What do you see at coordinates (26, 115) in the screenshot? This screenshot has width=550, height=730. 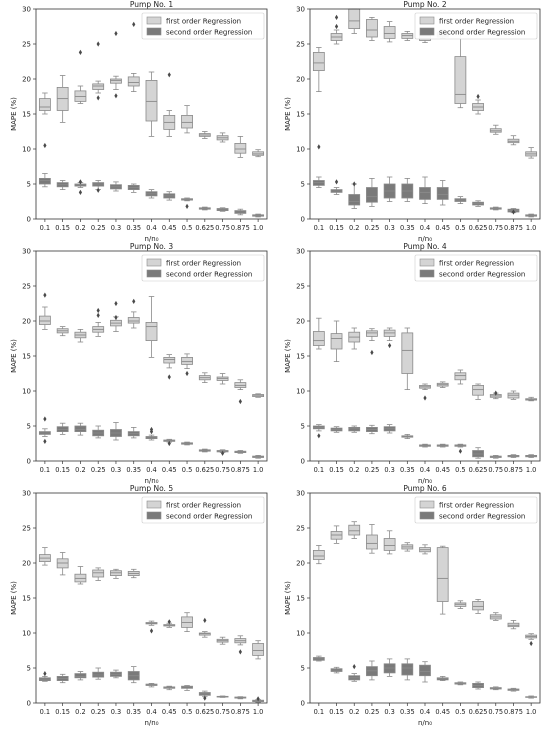 I see `y-tick-label: 15` at bounding box center [26, 115].